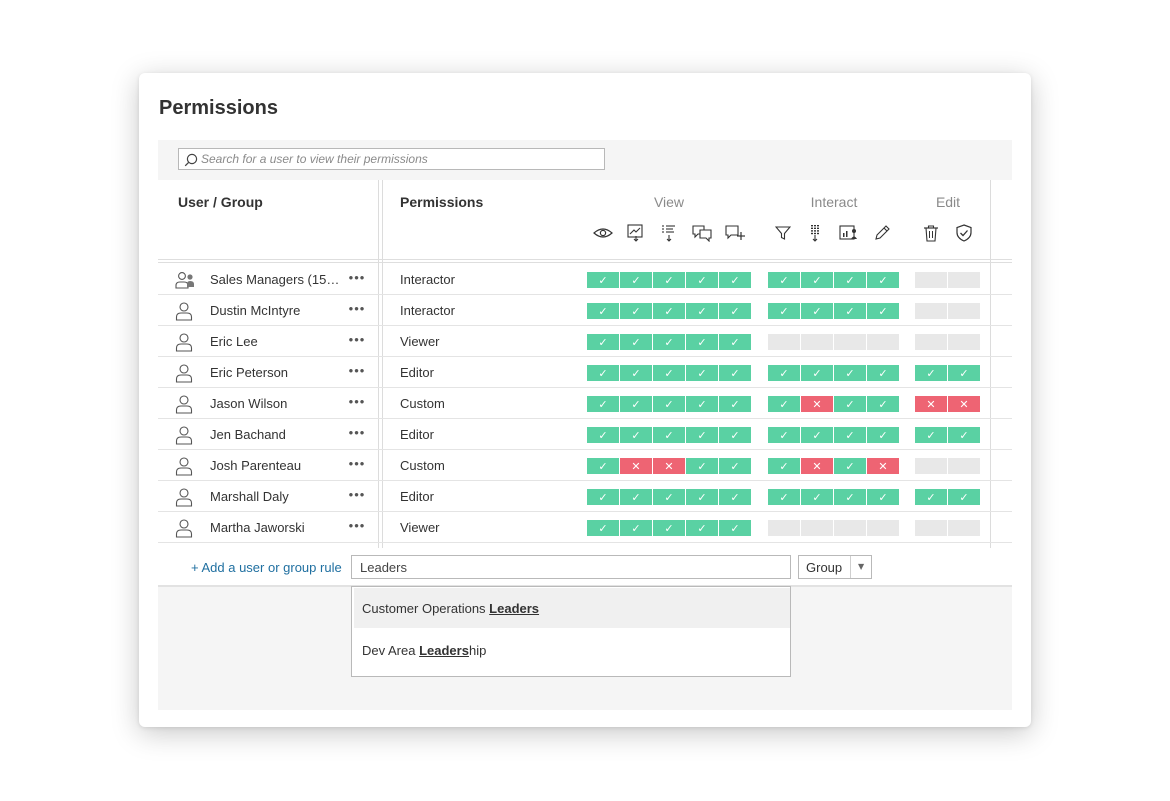 The image size is (1170, 801). I want to click on table-row: Josh Parenteau ••• Custom ✓ ✕ ✕ ✓ ✓ ✓ ✕ ✓ ✕, so click(585, 465).